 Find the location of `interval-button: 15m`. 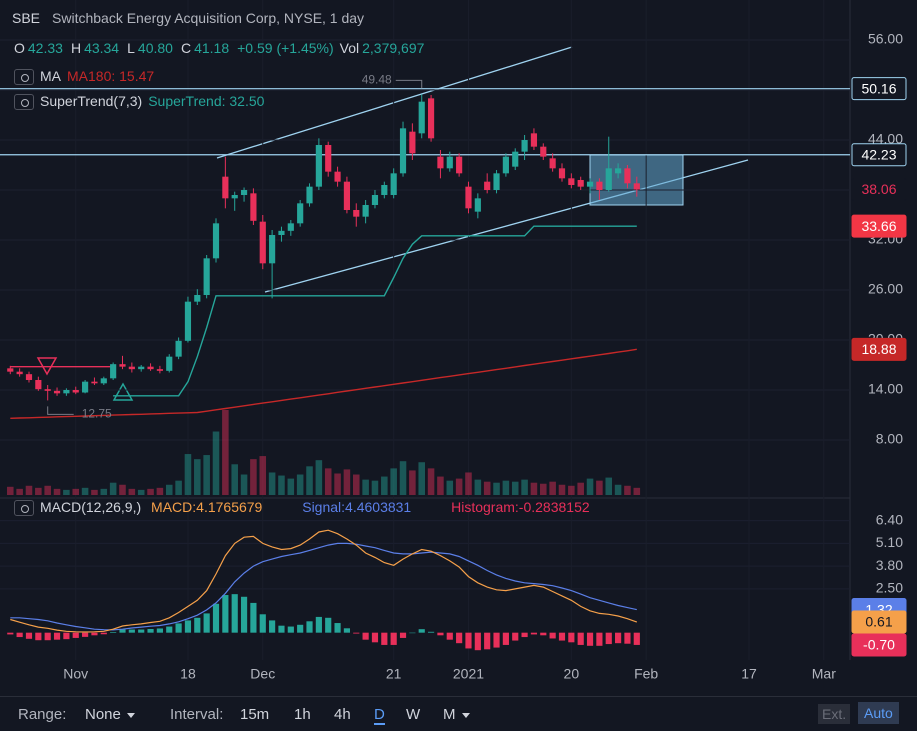

interval-button: 15m is located at coordinates (255, 714).